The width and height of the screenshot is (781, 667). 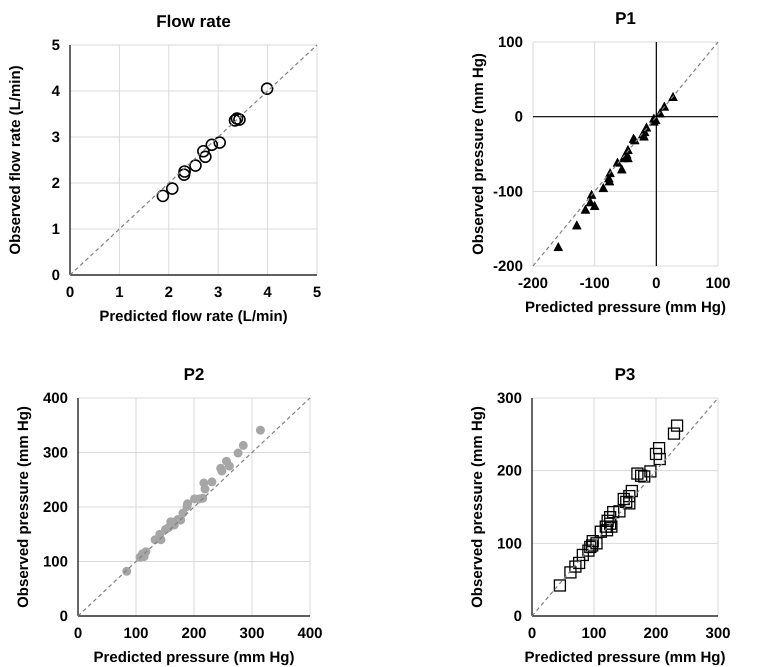 I want to click on y-tick-label: 1, so click(x=56, y=229).